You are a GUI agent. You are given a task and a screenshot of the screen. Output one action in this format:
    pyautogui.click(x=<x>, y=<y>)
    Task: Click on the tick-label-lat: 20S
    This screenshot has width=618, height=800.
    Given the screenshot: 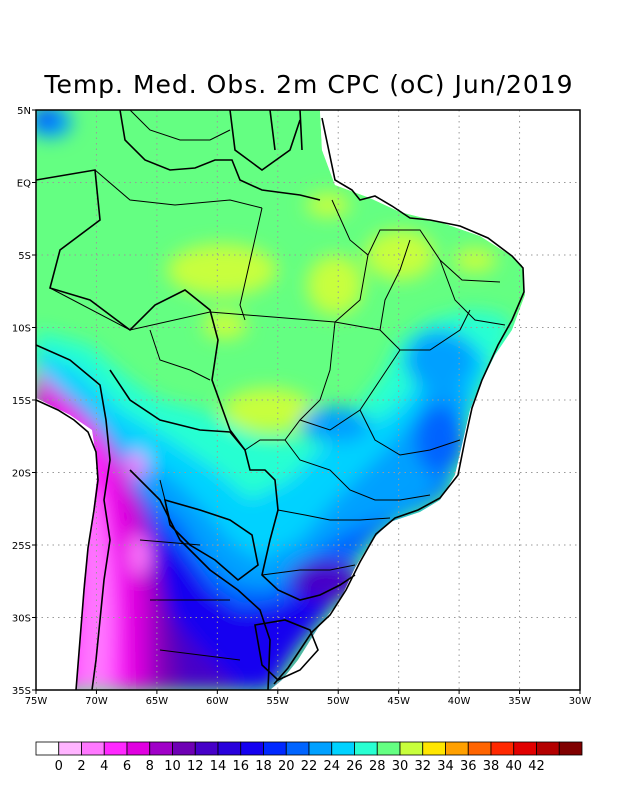 What is the action you would take?
    pyautogui.click(x=21, y=474)
    